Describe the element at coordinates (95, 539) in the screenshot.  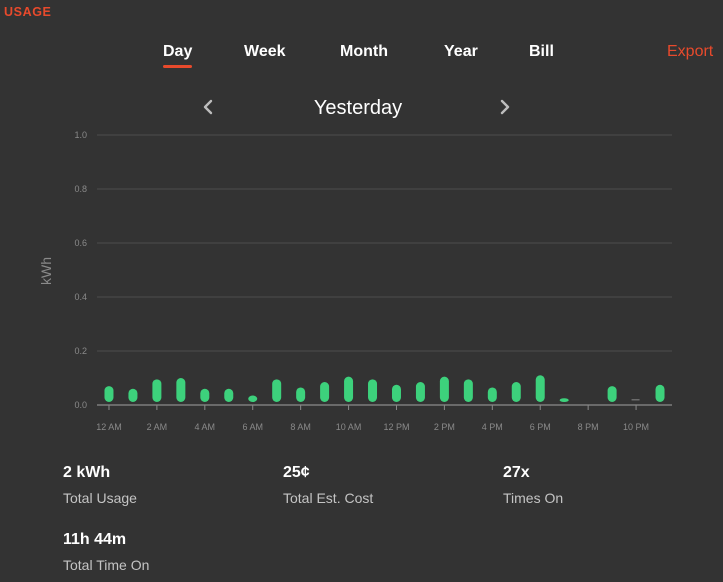
I see `total-time-on-value: 11h 44m` at that location.